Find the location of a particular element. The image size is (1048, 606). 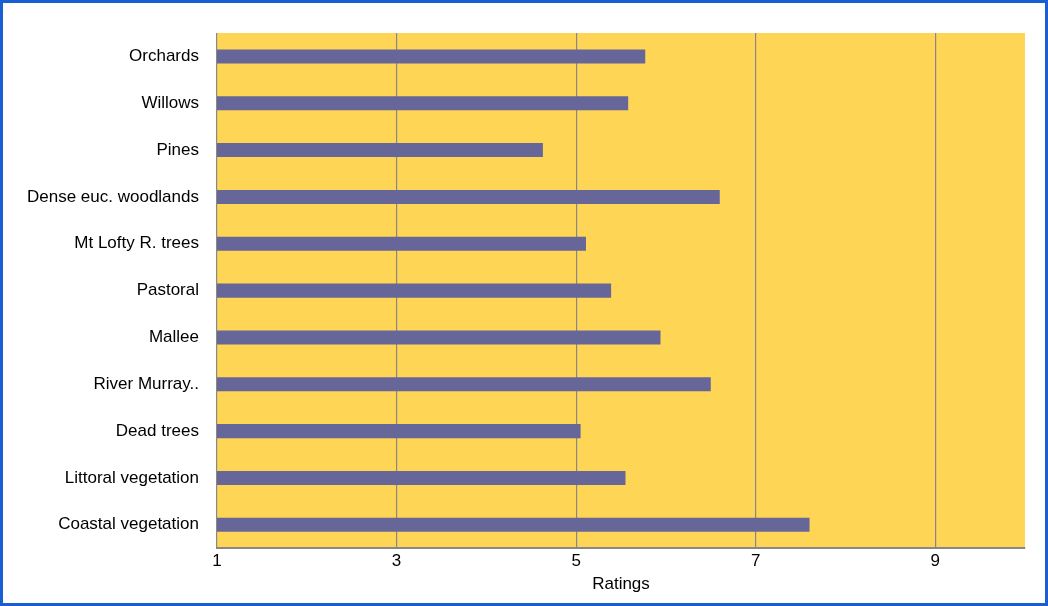

y-tick-label: Pines is located at coordinates (177, 149).